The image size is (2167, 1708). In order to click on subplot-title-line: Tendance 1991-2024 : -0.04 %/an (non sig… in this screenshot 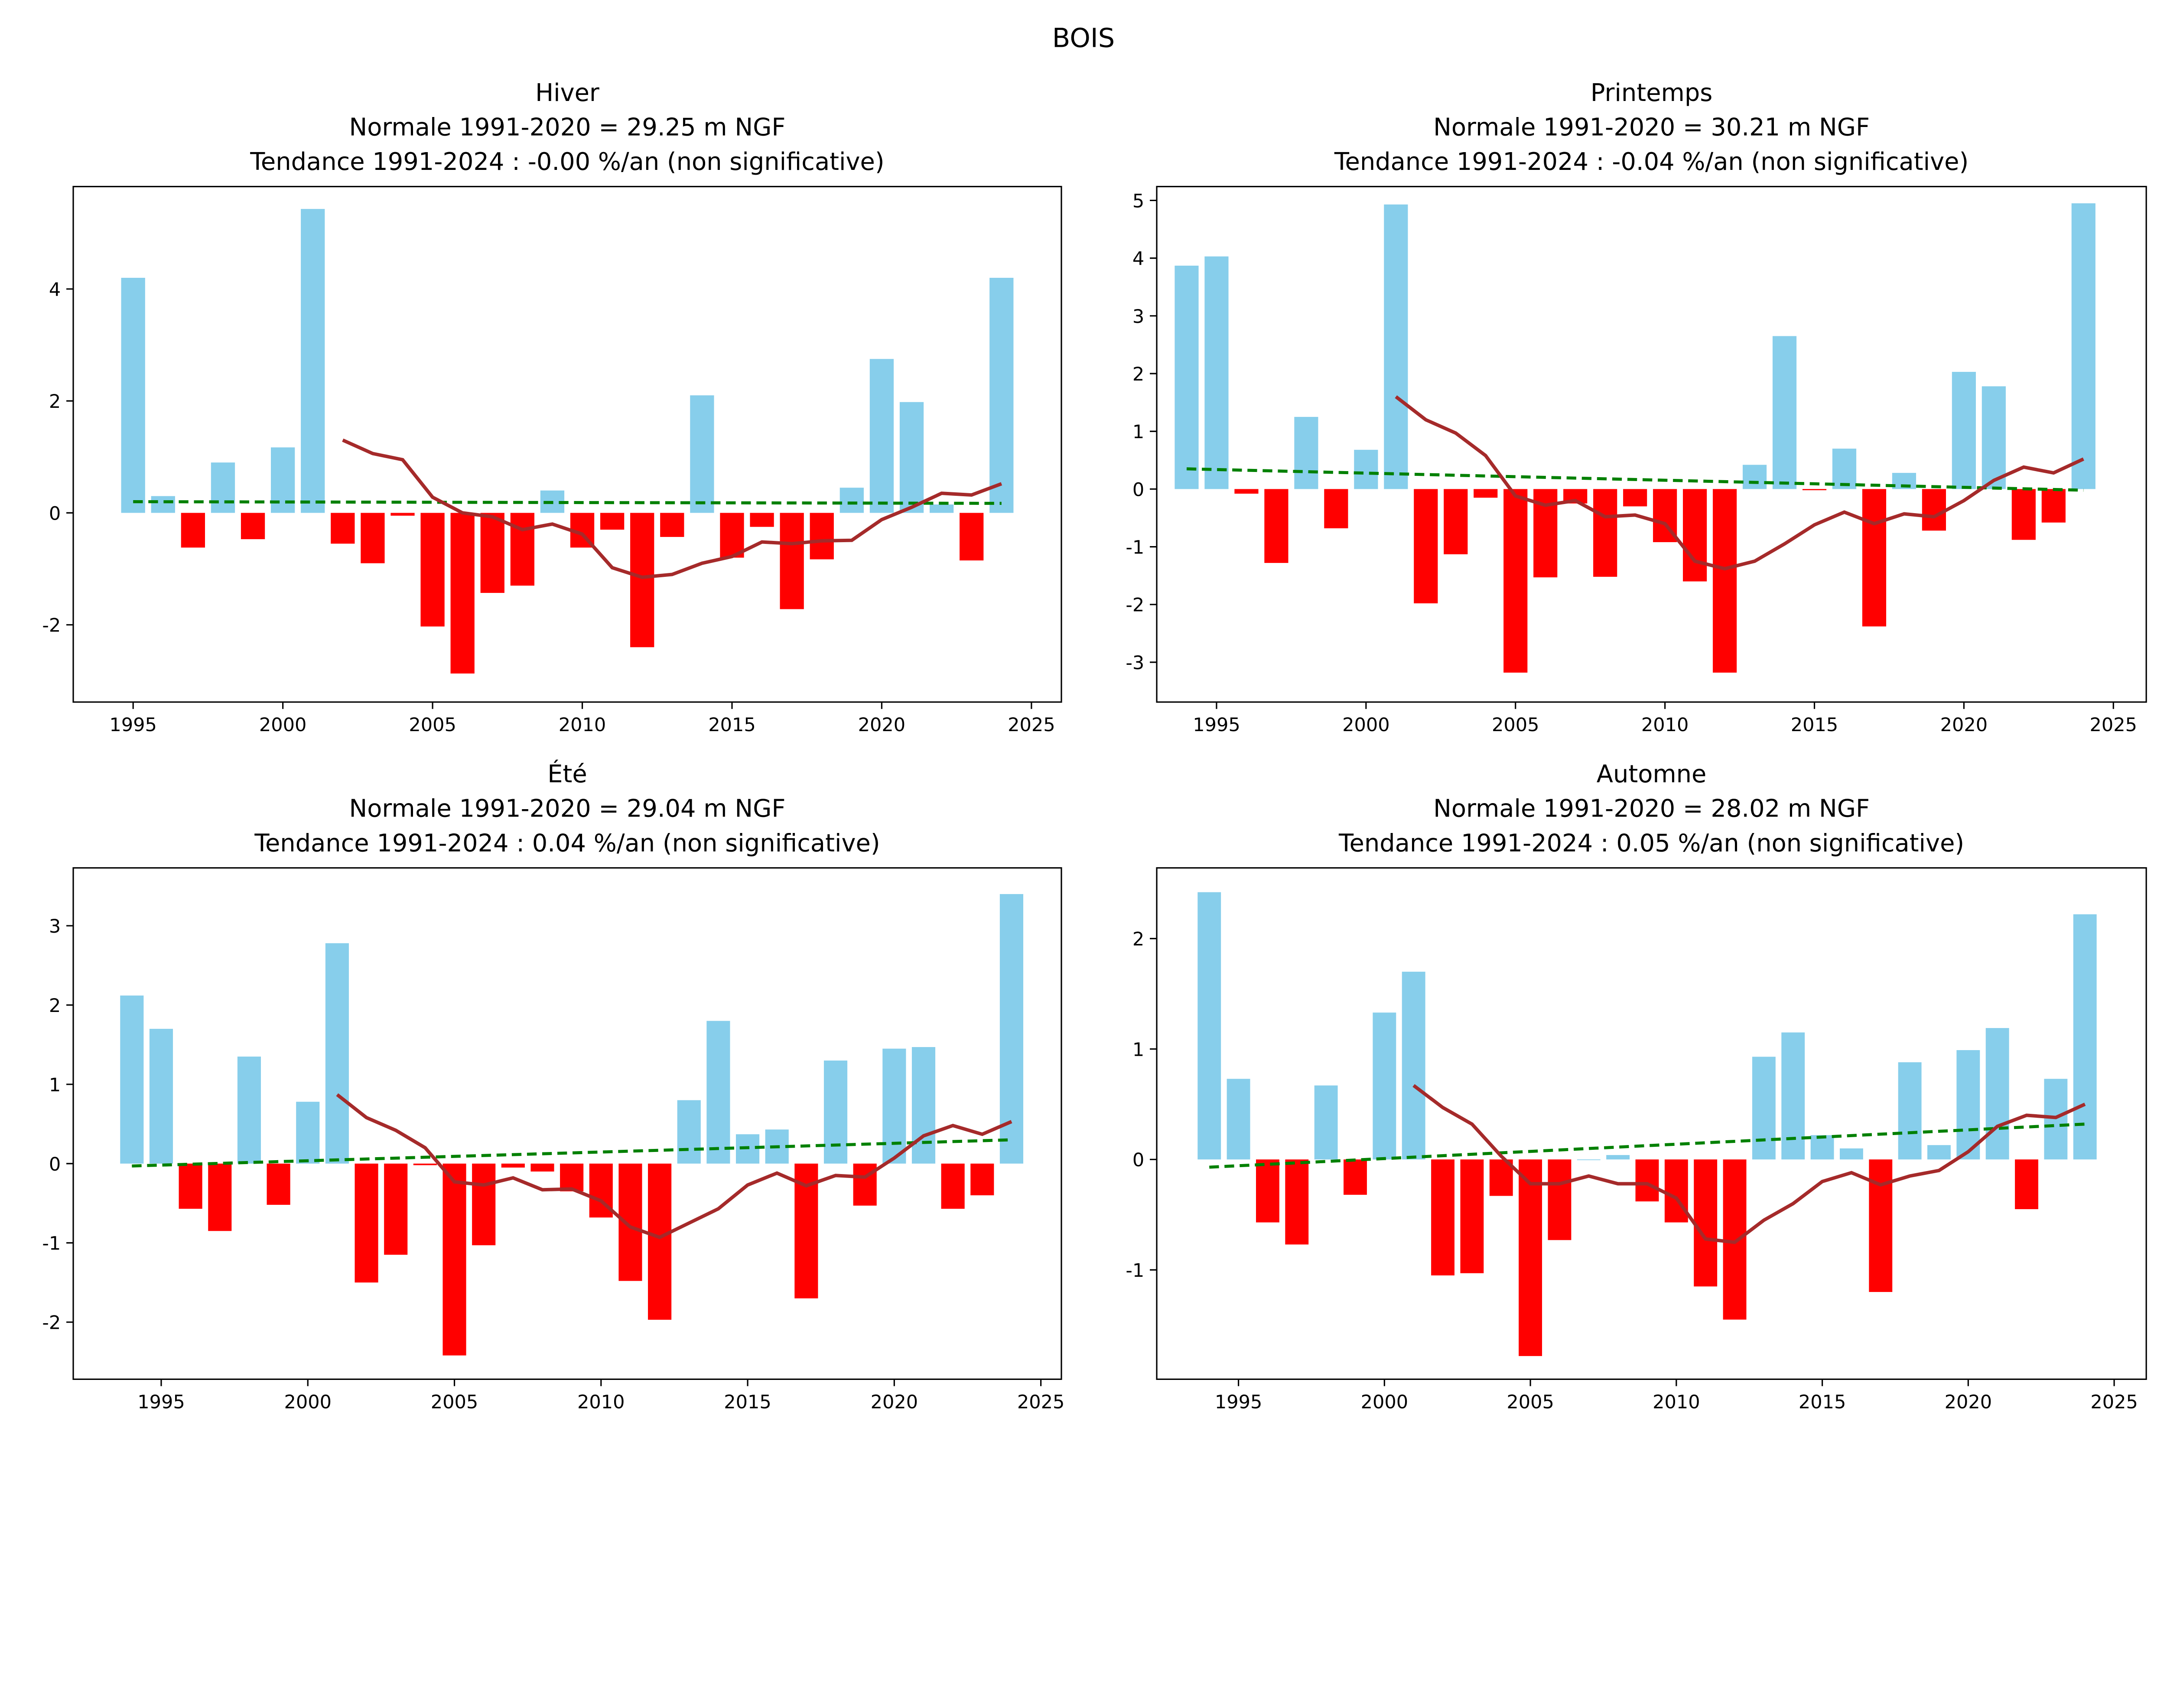, I will do `click(1651, 162)`.